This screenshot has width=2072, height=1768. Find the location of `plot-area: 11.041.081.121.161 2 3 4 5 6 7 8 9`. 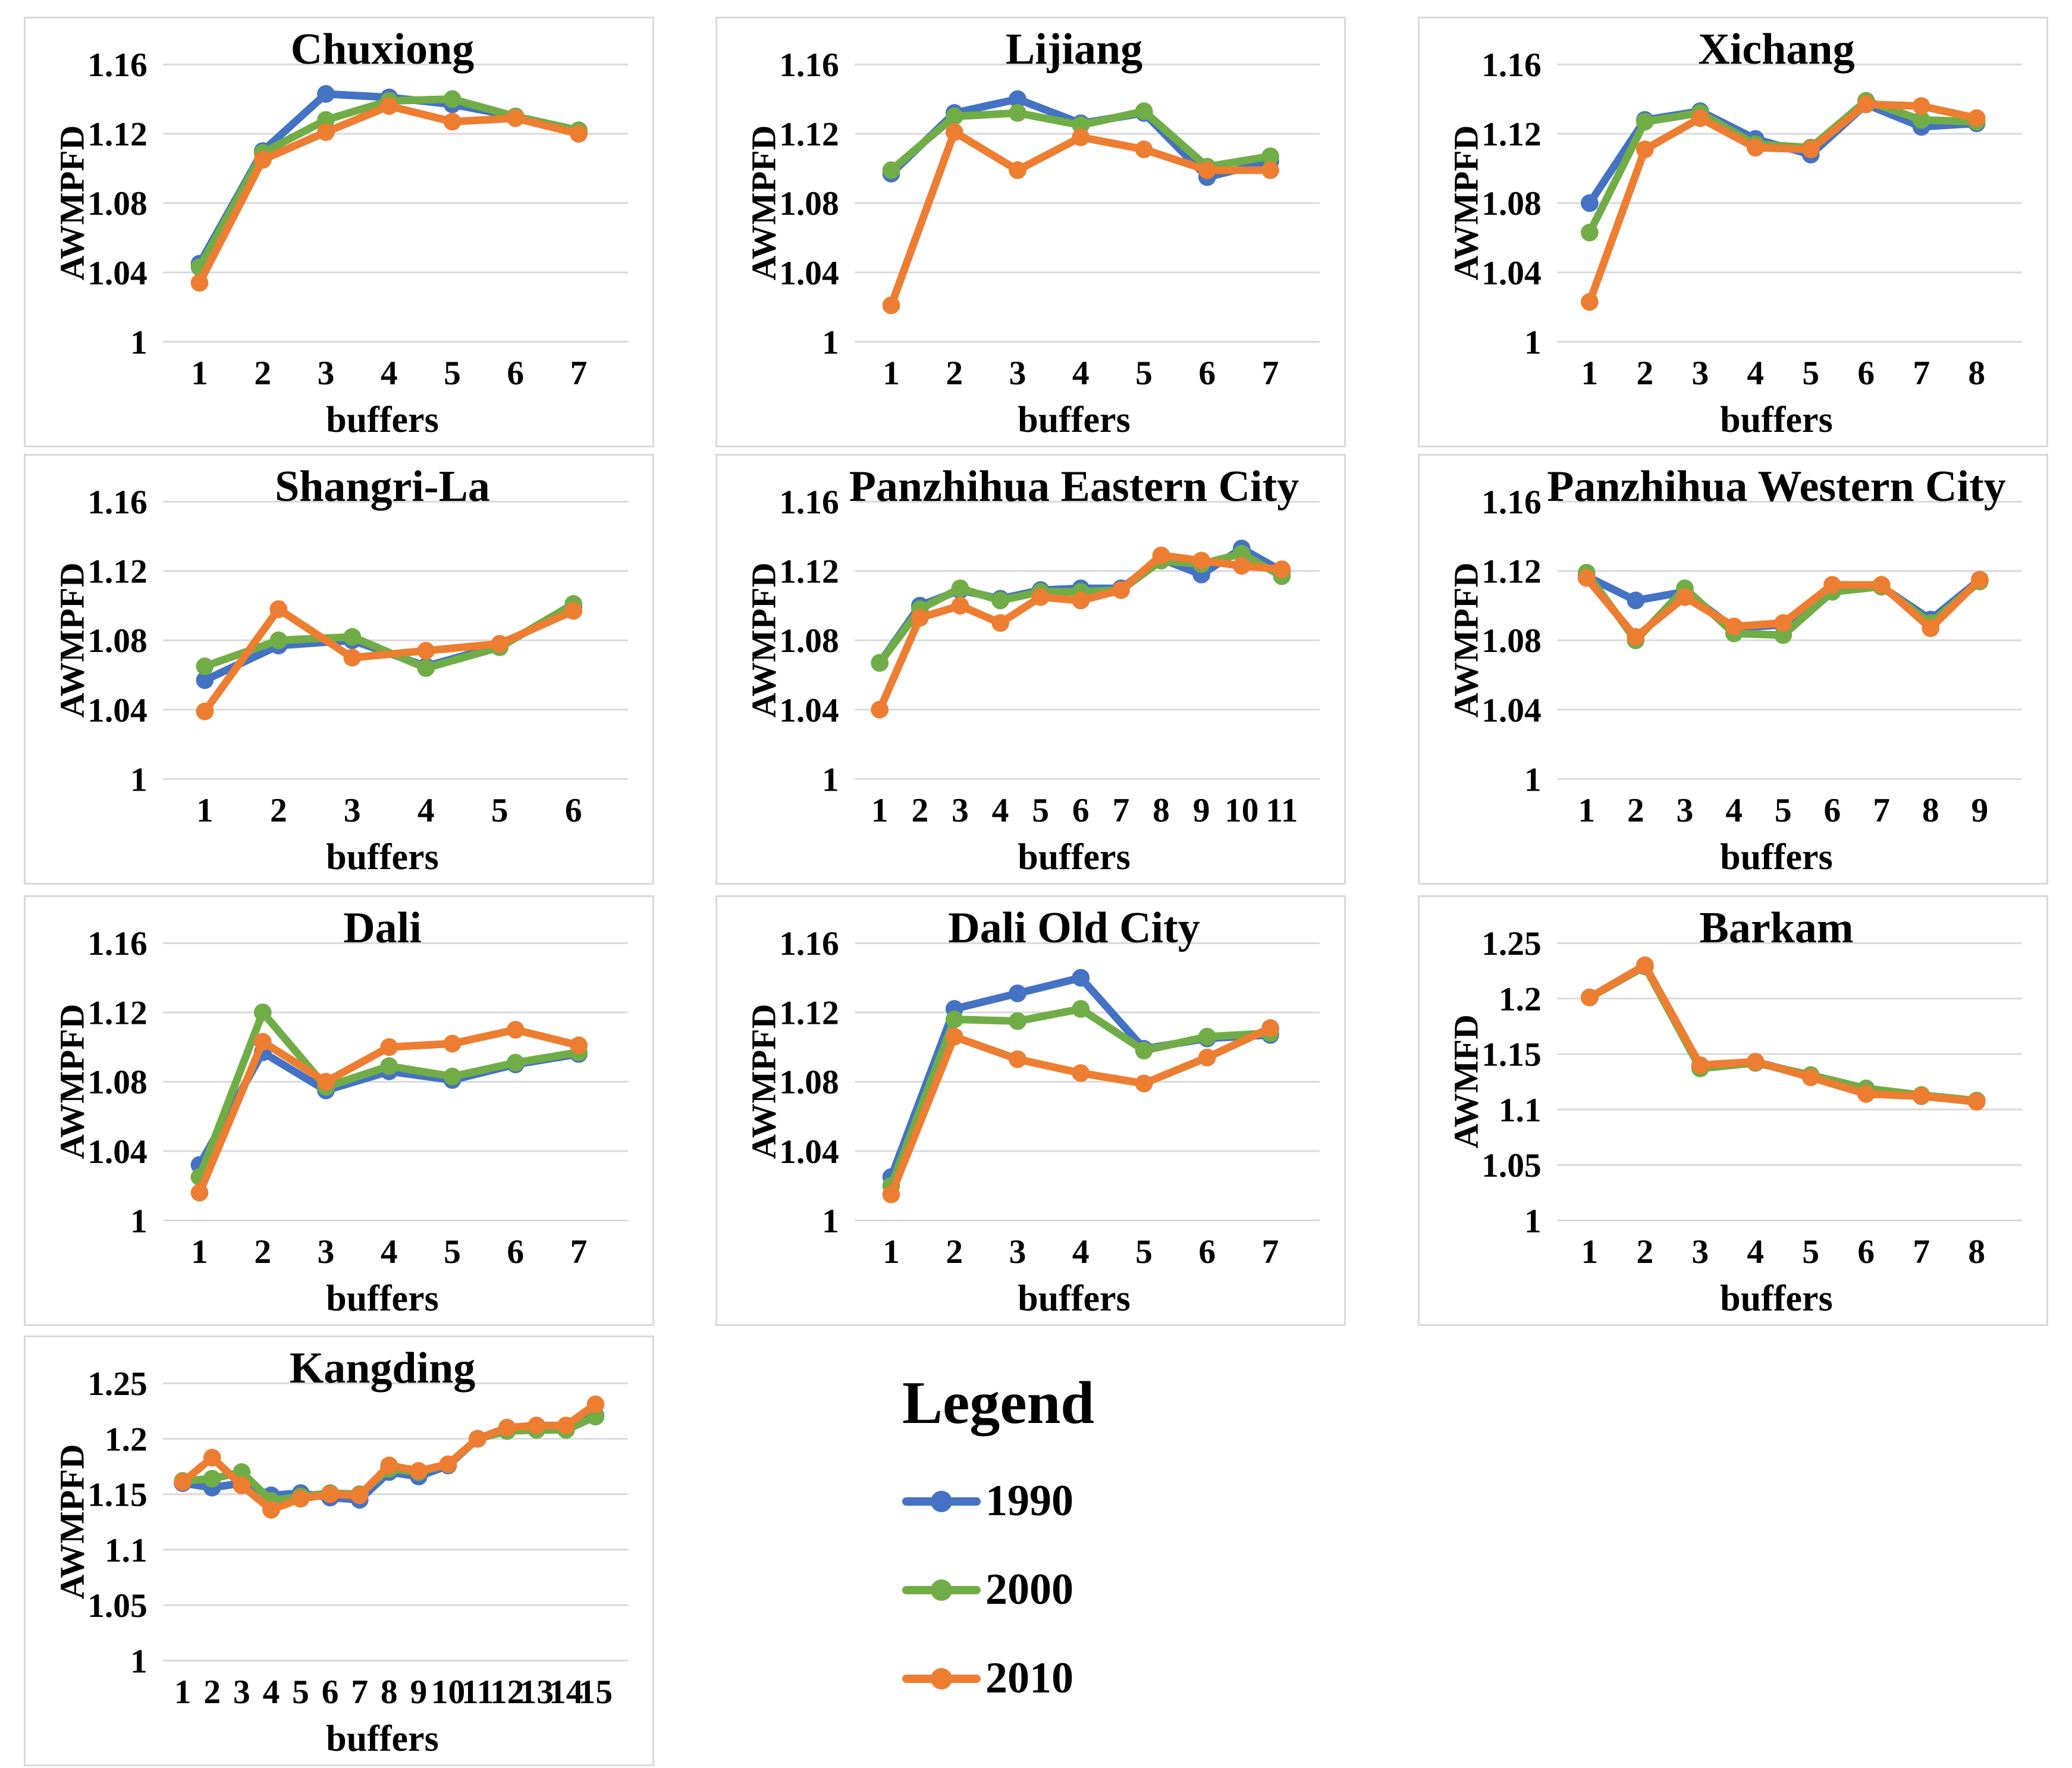

plot-area: 11.041.081.121.161 2 3 4 5 6 7 8 9 is located at coordinates (1751, 656).